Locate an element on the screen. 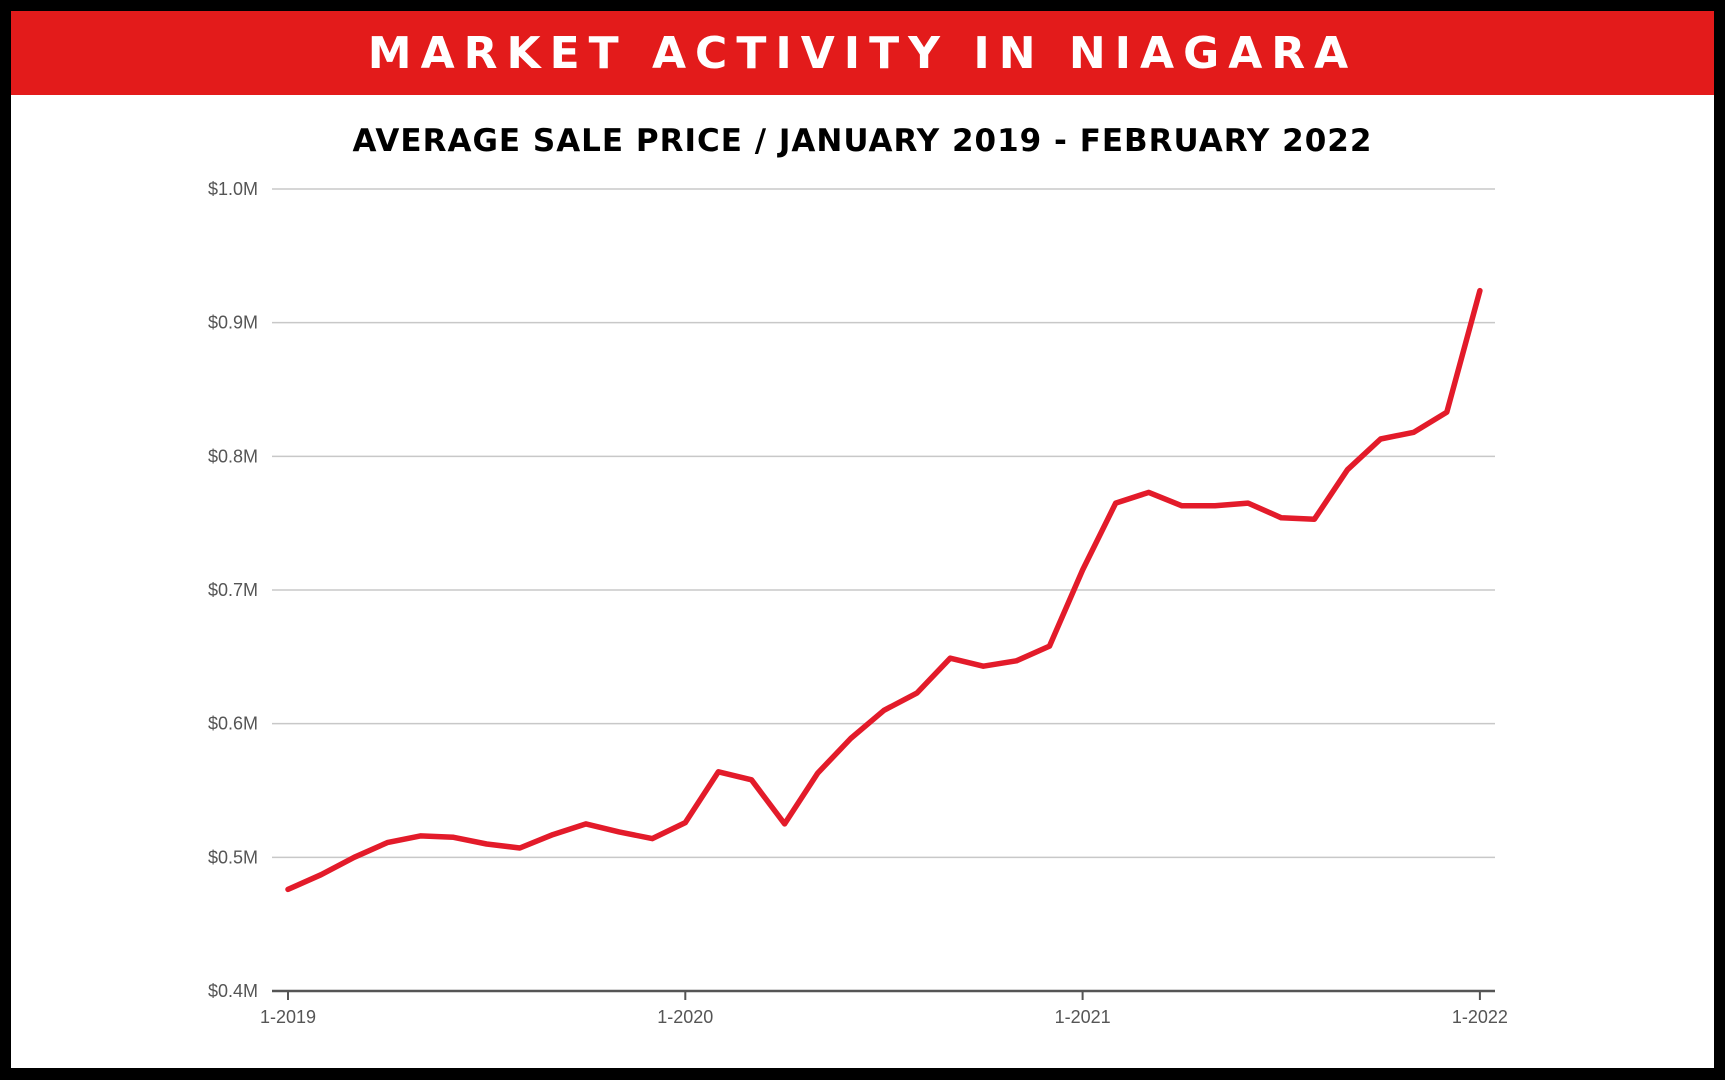 The image size is (1725, 1080). banner-title: MARKET ACTIVITY IN NIAGARA is located at coordinates (862, 53).